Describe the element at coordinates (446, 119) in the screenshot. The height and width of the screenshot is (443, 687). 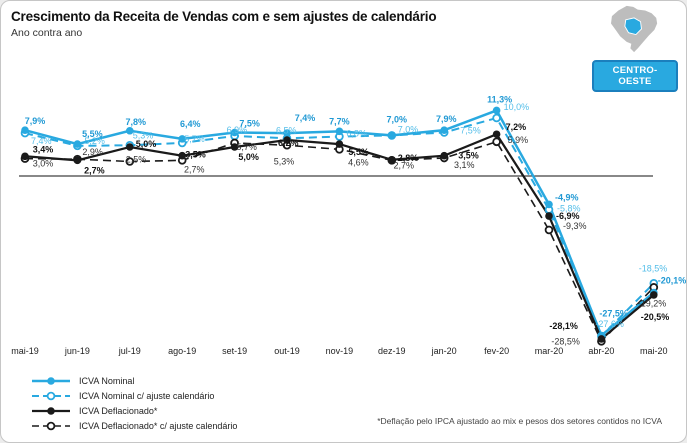
I see `value-label: 7,9%` at that location.